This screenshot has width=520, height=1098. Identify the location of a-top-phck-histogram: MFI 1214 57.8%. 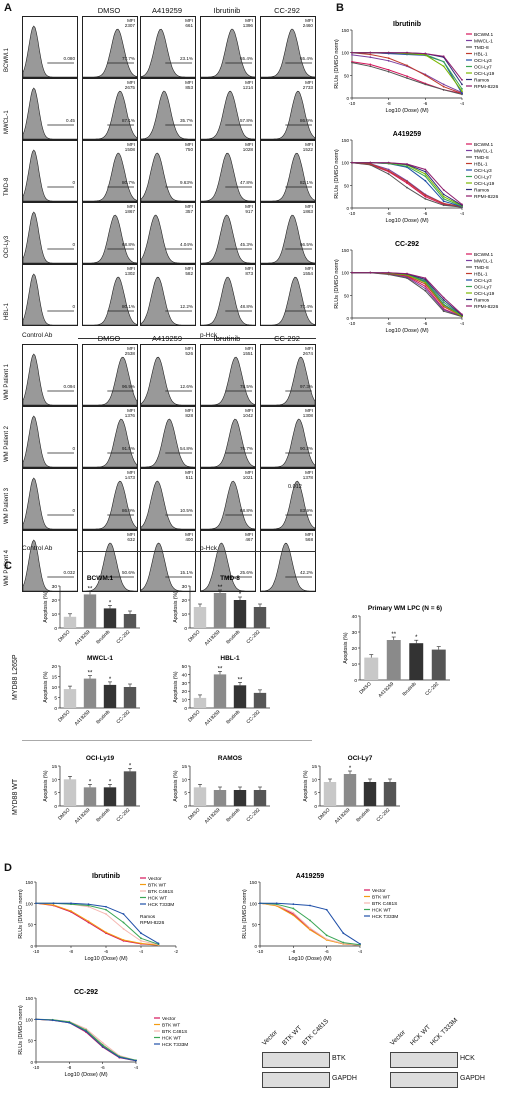
(228, 109).